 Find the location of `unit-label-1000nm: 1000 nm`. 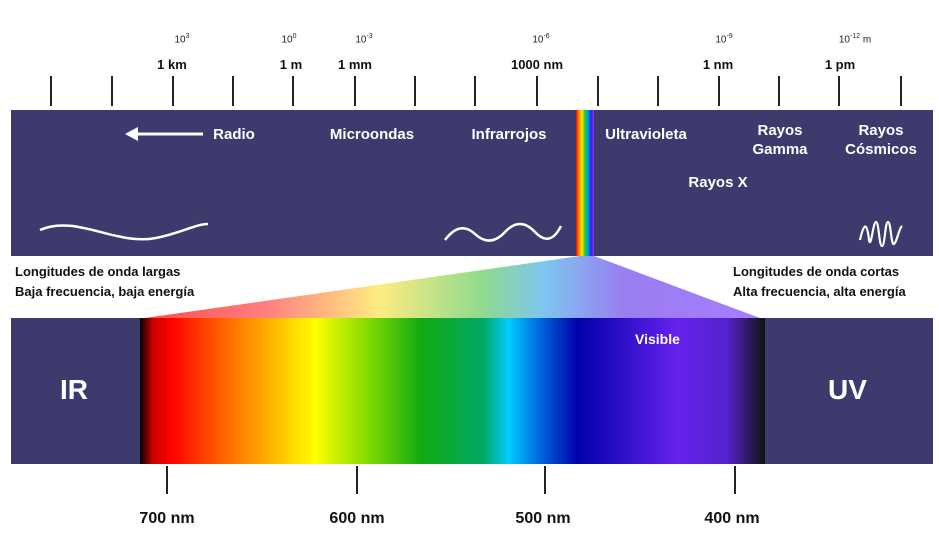

unit-label-1000nm: 1000 nm is located at coordinates (537, 64).